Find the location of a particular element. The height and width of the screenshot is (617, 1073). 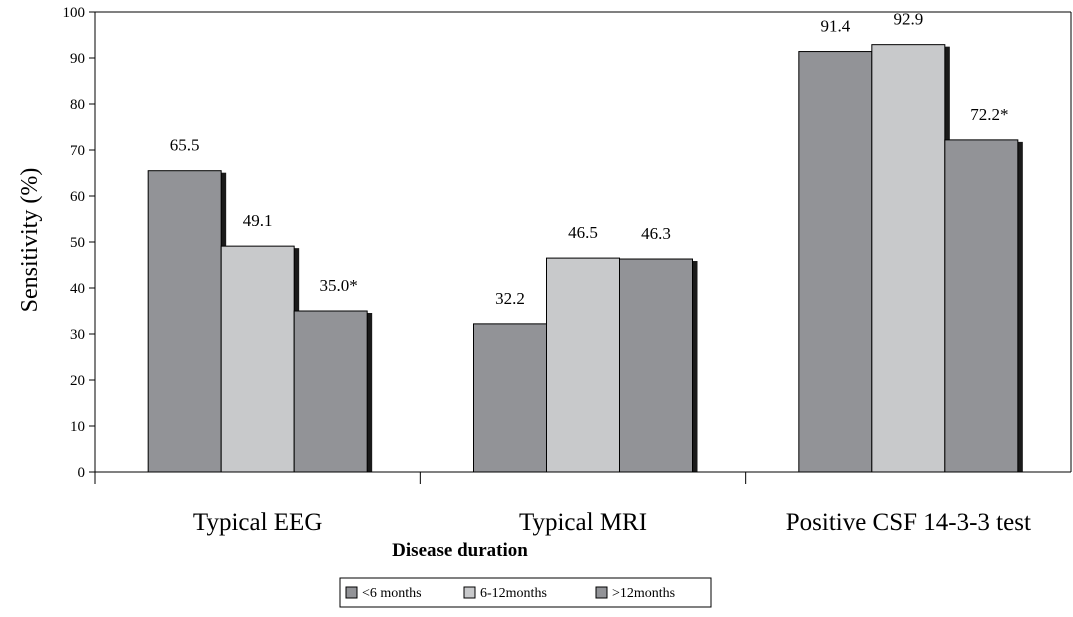

y-tick-label: 100 is located at coordinates (74, 13).